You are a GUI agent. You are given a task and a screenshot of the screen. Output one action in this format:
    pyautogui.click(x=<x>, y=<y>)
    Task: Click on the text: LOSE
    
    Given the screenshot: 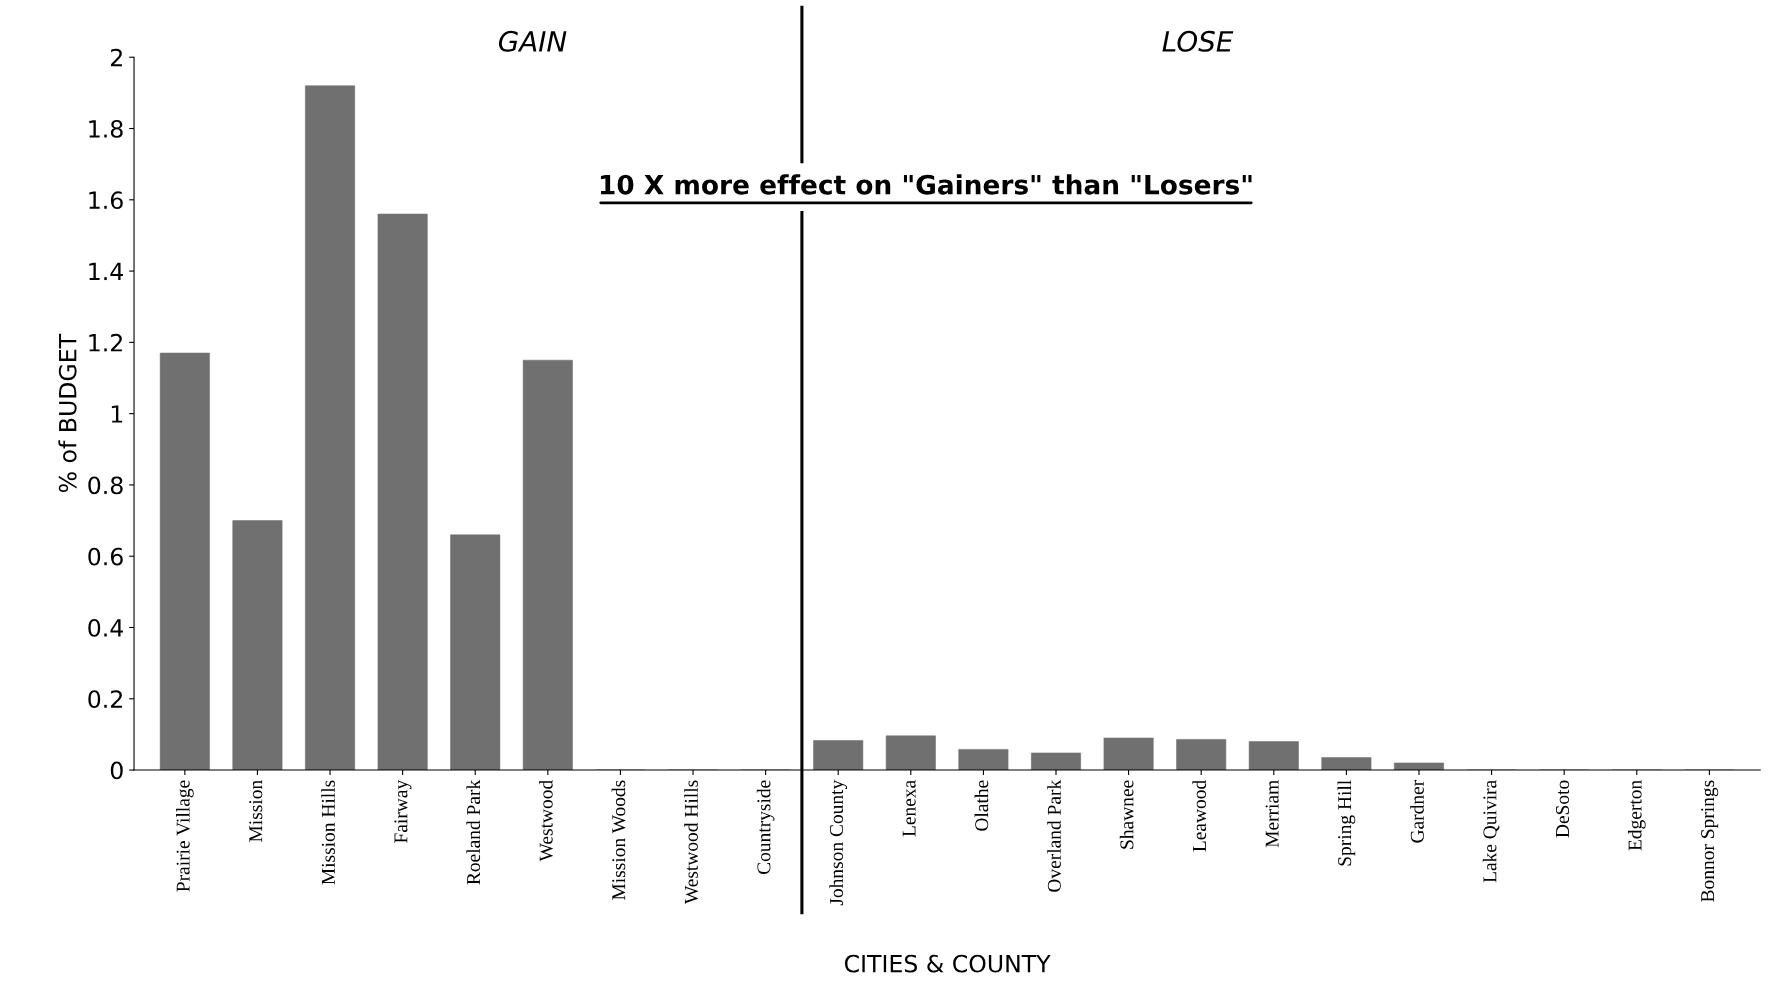 What is the action you would take?
    pyautogui.click(x=1198, y=41)
    